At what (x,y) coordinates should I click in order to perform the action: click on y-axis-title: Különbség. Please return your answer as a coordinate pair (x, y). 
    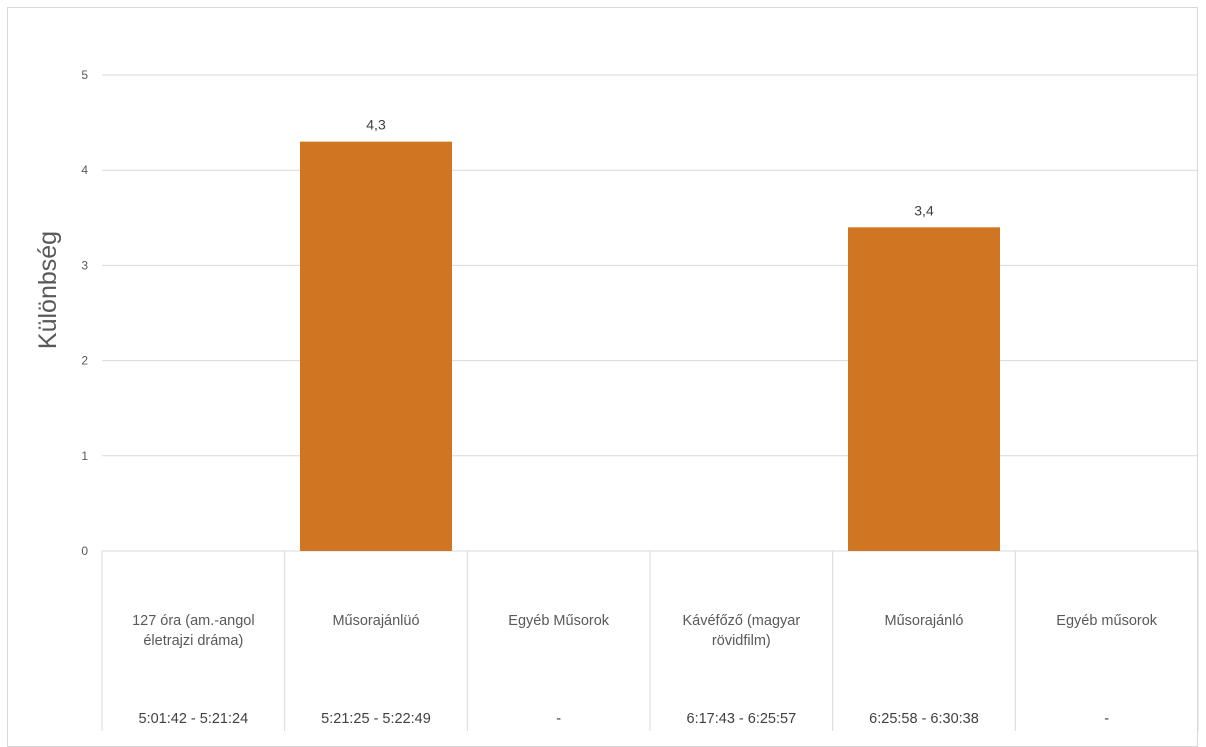
    Looking at the image, I should click on (48, 290).